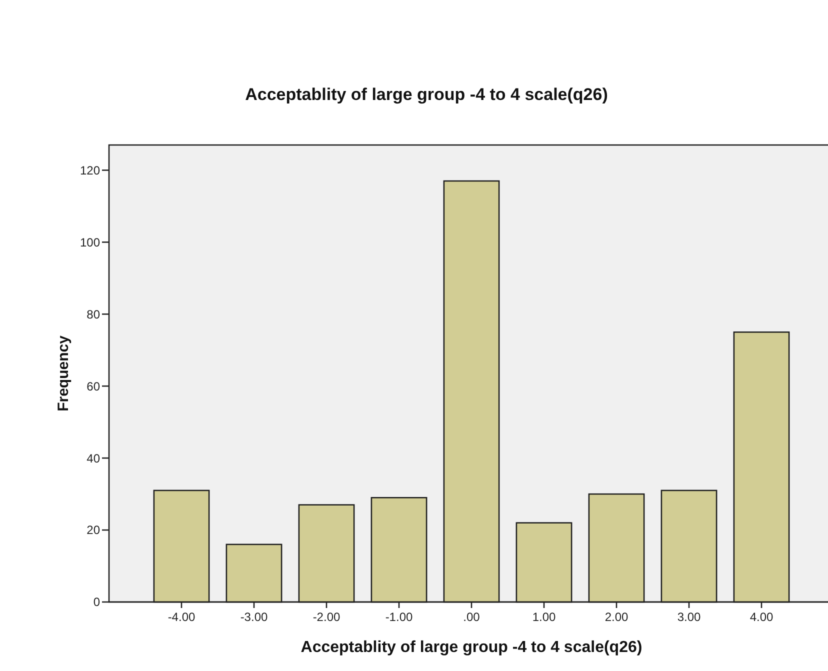  I want to click on x-tick-label: -4.00, so click(182, 617).